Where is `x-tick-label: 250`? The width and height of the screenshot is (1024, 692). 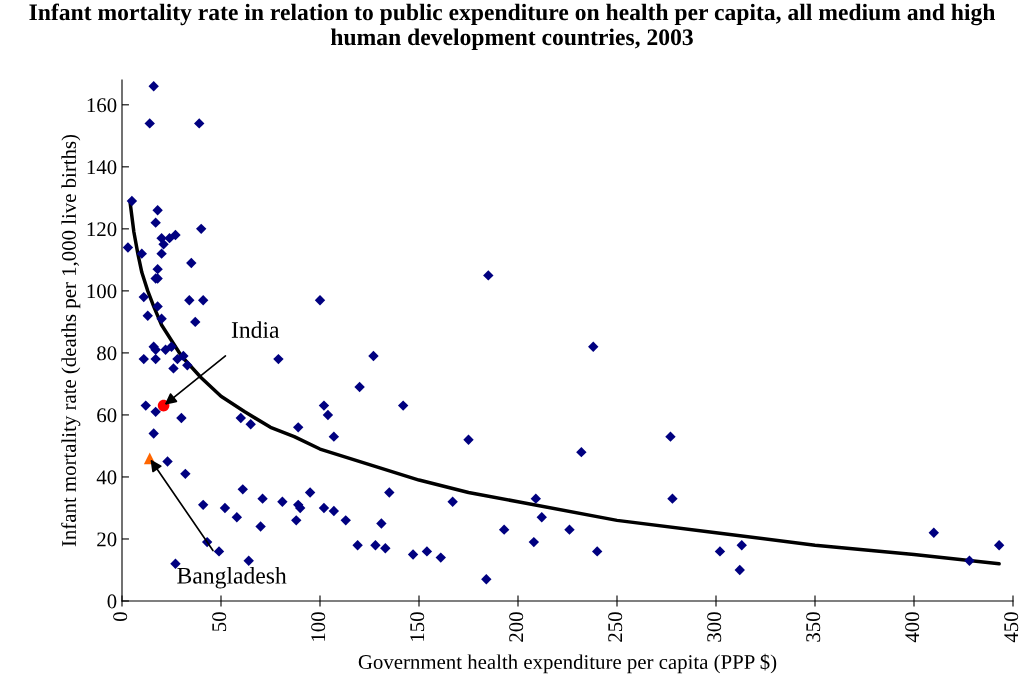 x-tick-label: 250 is located at coordinates (615, 627).